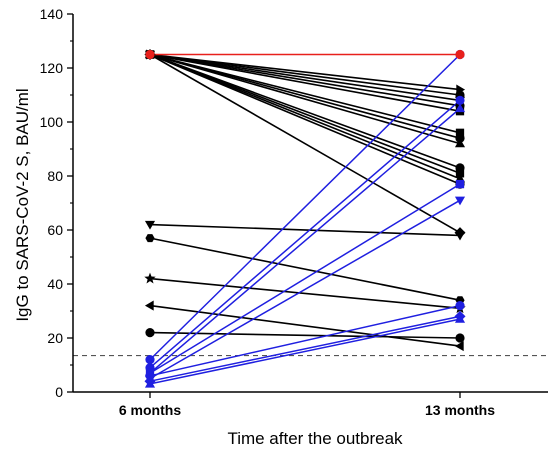 This screenshot has height=455, width=550. What do you see at coordinates (150, 410) in the screenshot?
I see `x-tick-label: 6 months` at bounding box center [150, 410].